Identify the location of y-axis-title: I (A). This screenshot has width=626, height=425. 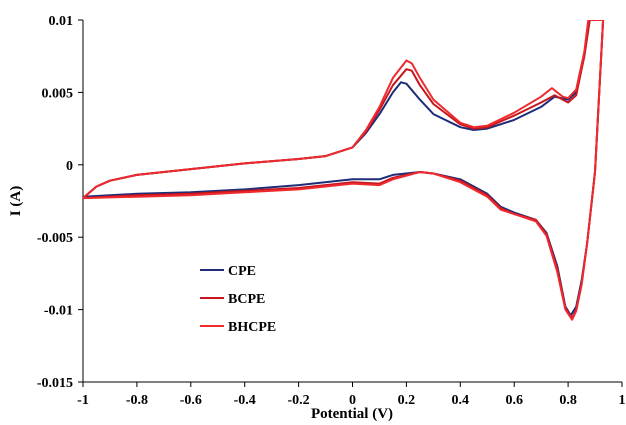
(16, 201).